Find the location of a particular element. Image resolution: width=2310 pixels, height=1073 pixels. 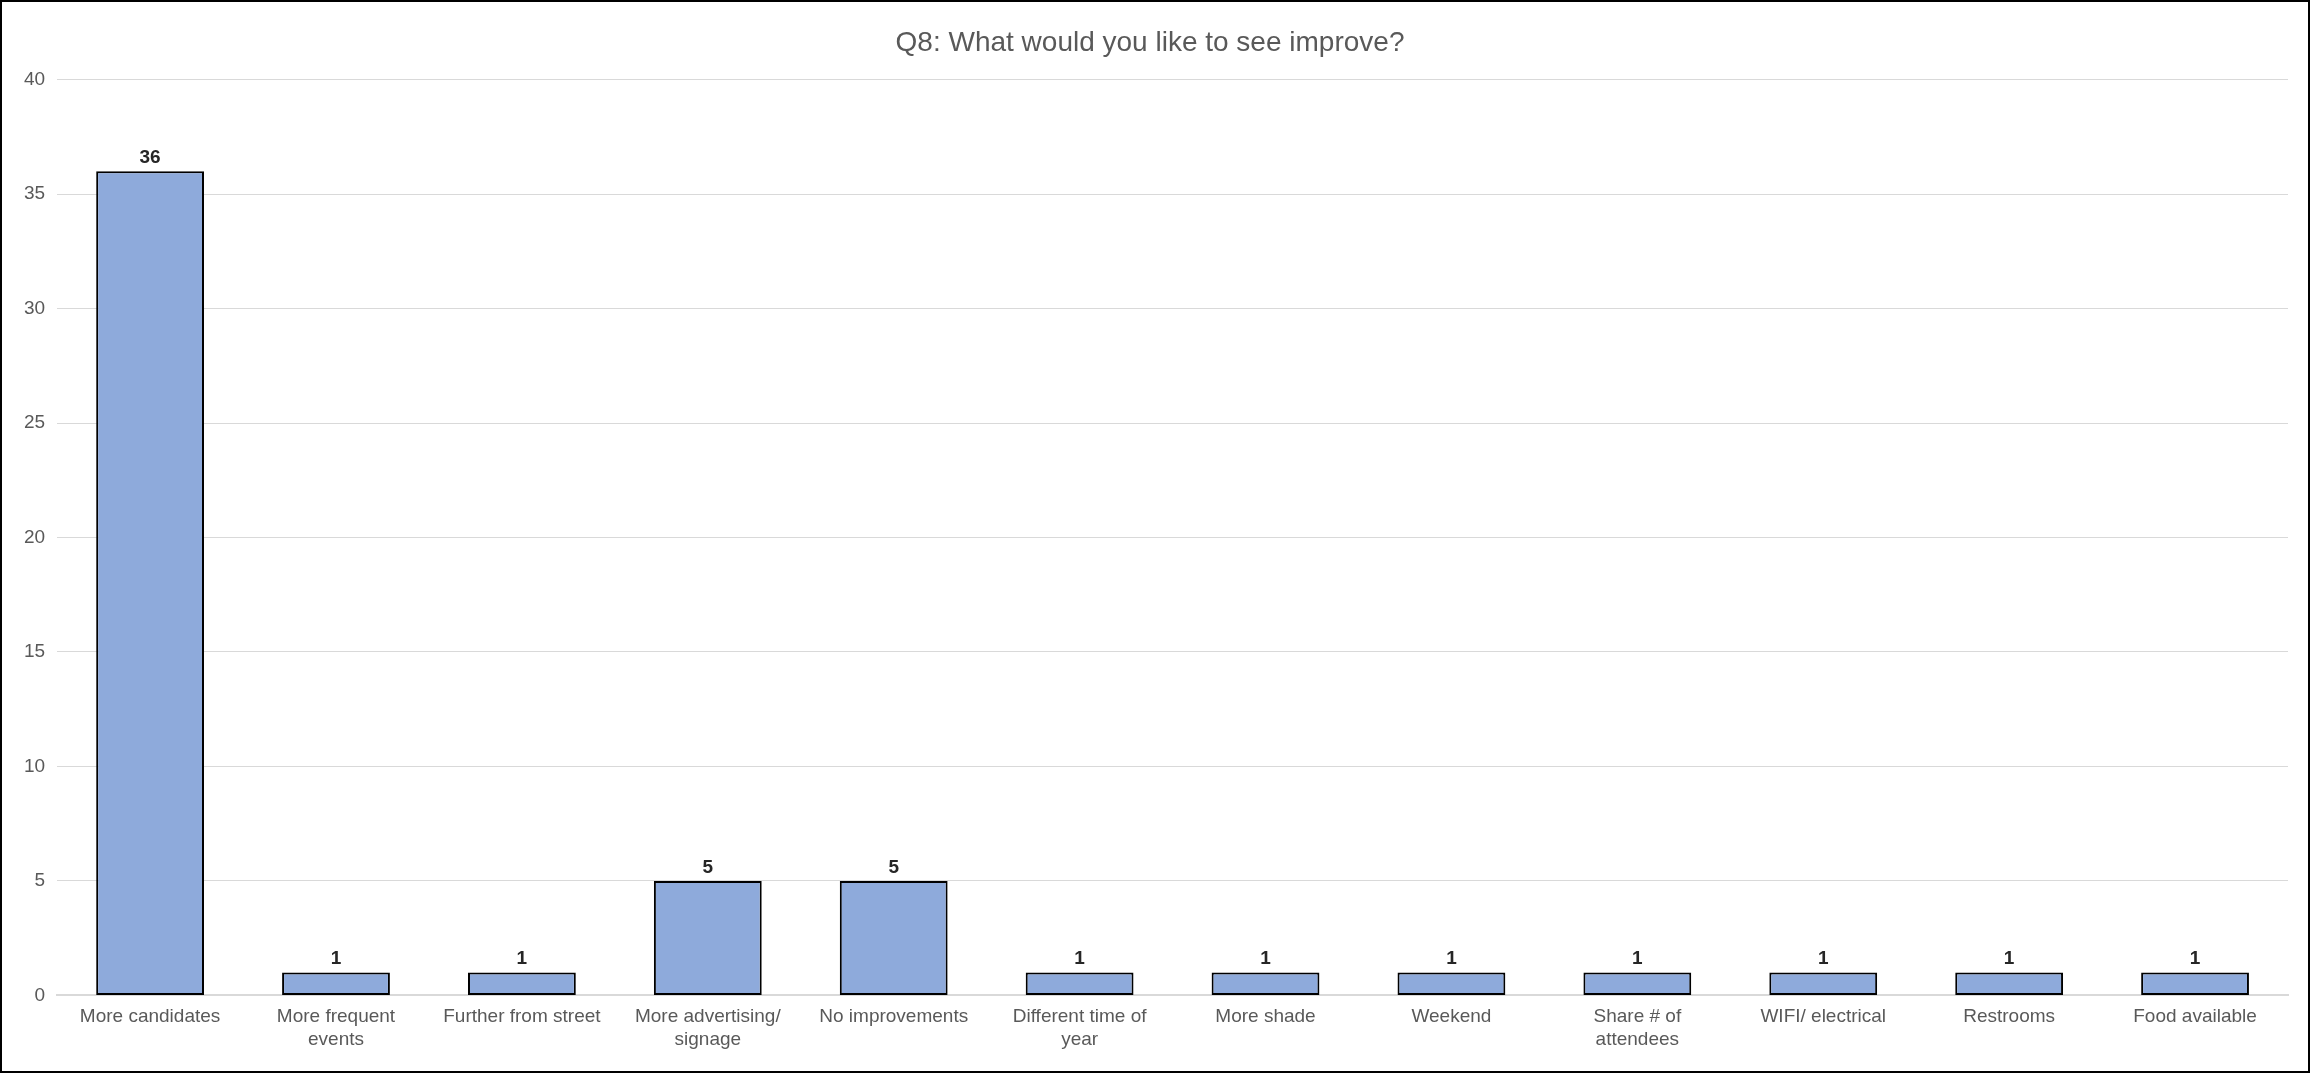

x-tick-label: More advertising/ signage is located at coordinates (708, 1027).